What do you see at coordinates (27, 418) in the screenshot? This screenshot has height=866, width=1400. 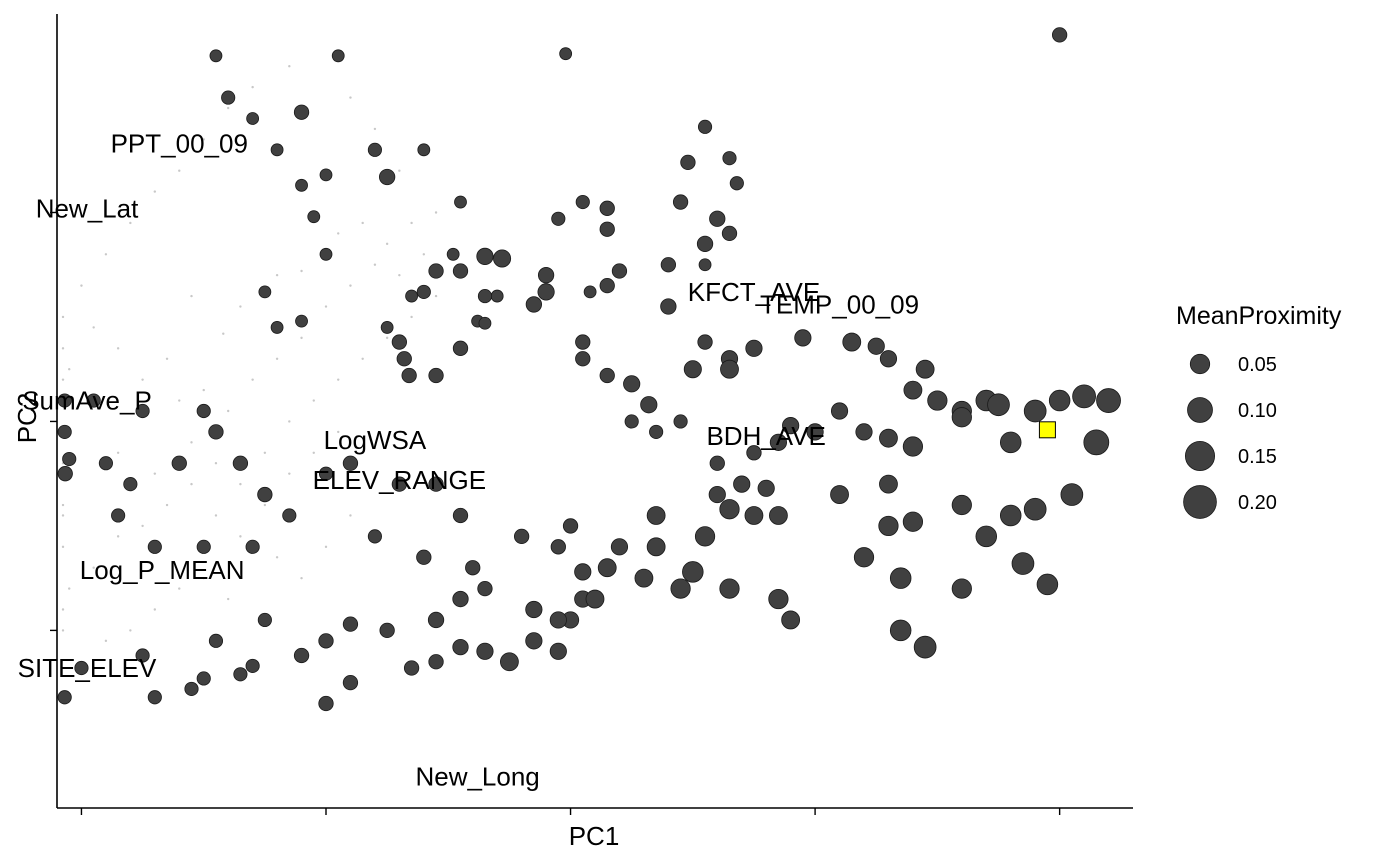 I see `y-axis-title: PC2` at bounding box center [27, 418].